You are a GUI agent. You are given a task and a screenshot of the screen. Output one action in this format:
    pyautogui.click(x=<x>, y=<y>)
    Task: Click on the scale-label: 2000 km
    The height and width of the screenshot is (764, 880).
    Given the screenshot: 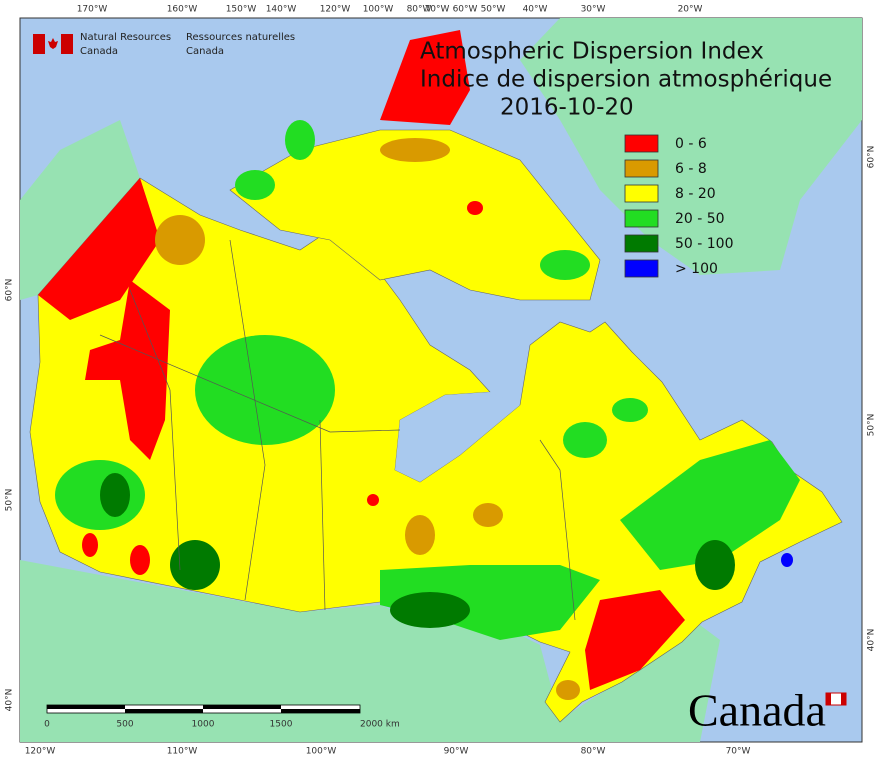 What is the action you would take?
    pyautogui.click(x=380, y=725)
    